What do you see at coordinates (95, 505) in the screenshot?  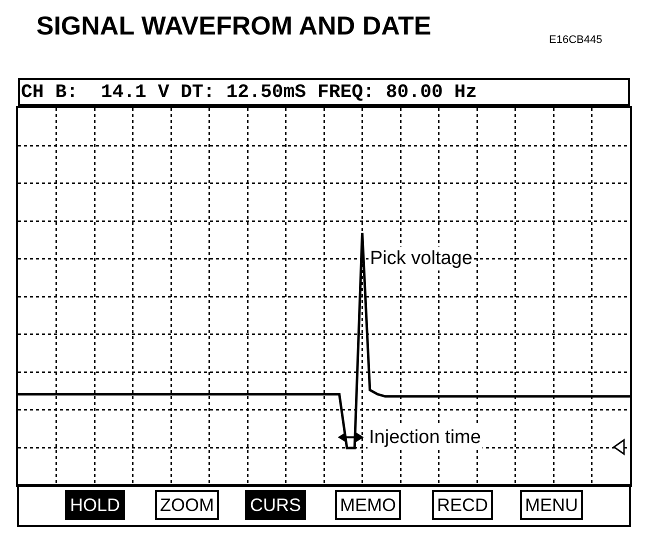 I see `text: HOLD` at bounding box center [95, 505].